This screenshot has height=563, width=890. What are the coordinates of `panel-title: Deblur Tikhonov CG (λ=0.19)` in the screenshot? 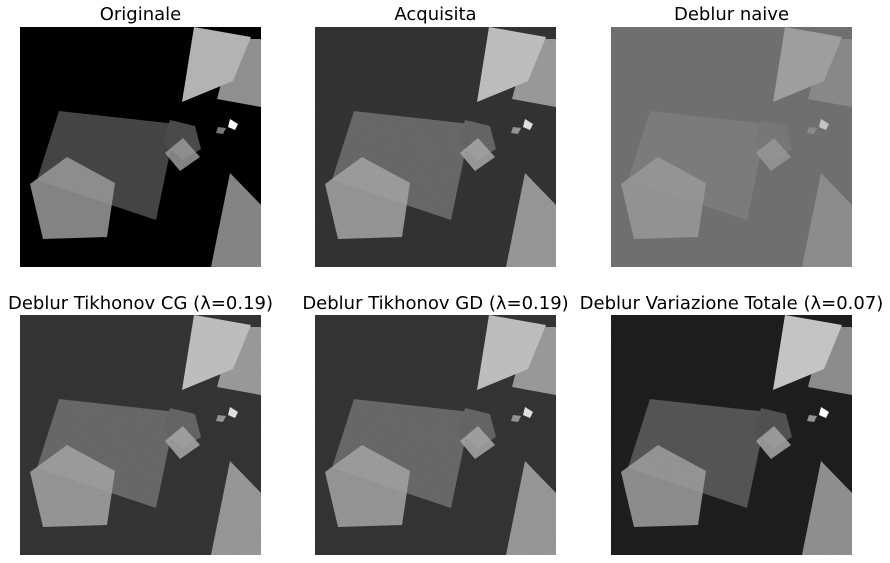 It's located at (140, 303).